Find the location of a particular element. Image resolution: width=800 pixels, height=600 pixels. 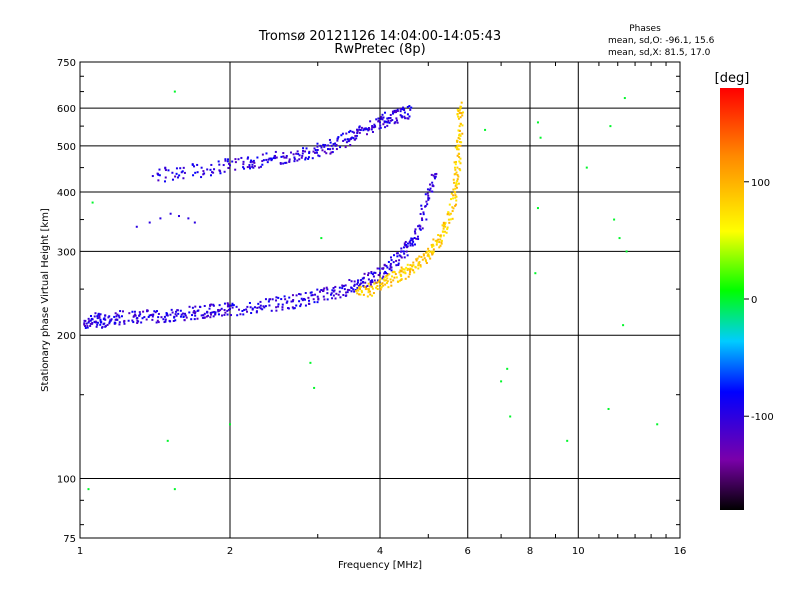

x-tick-label: 16 is located at coordinates (680, 551).